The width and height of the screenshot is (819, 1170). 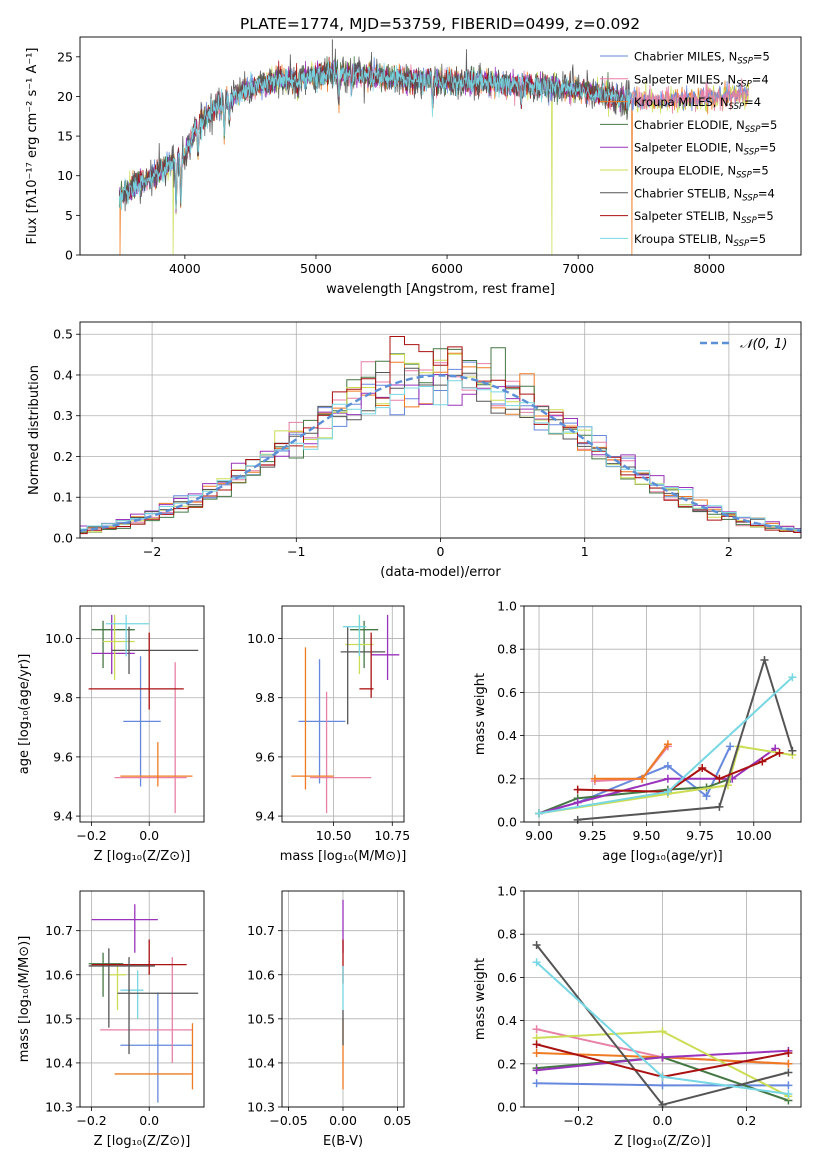 What do you see at coordinates (69, 215) in the screenshot?
I see `y-tick-label: 5` at bounding box center [69, 215].